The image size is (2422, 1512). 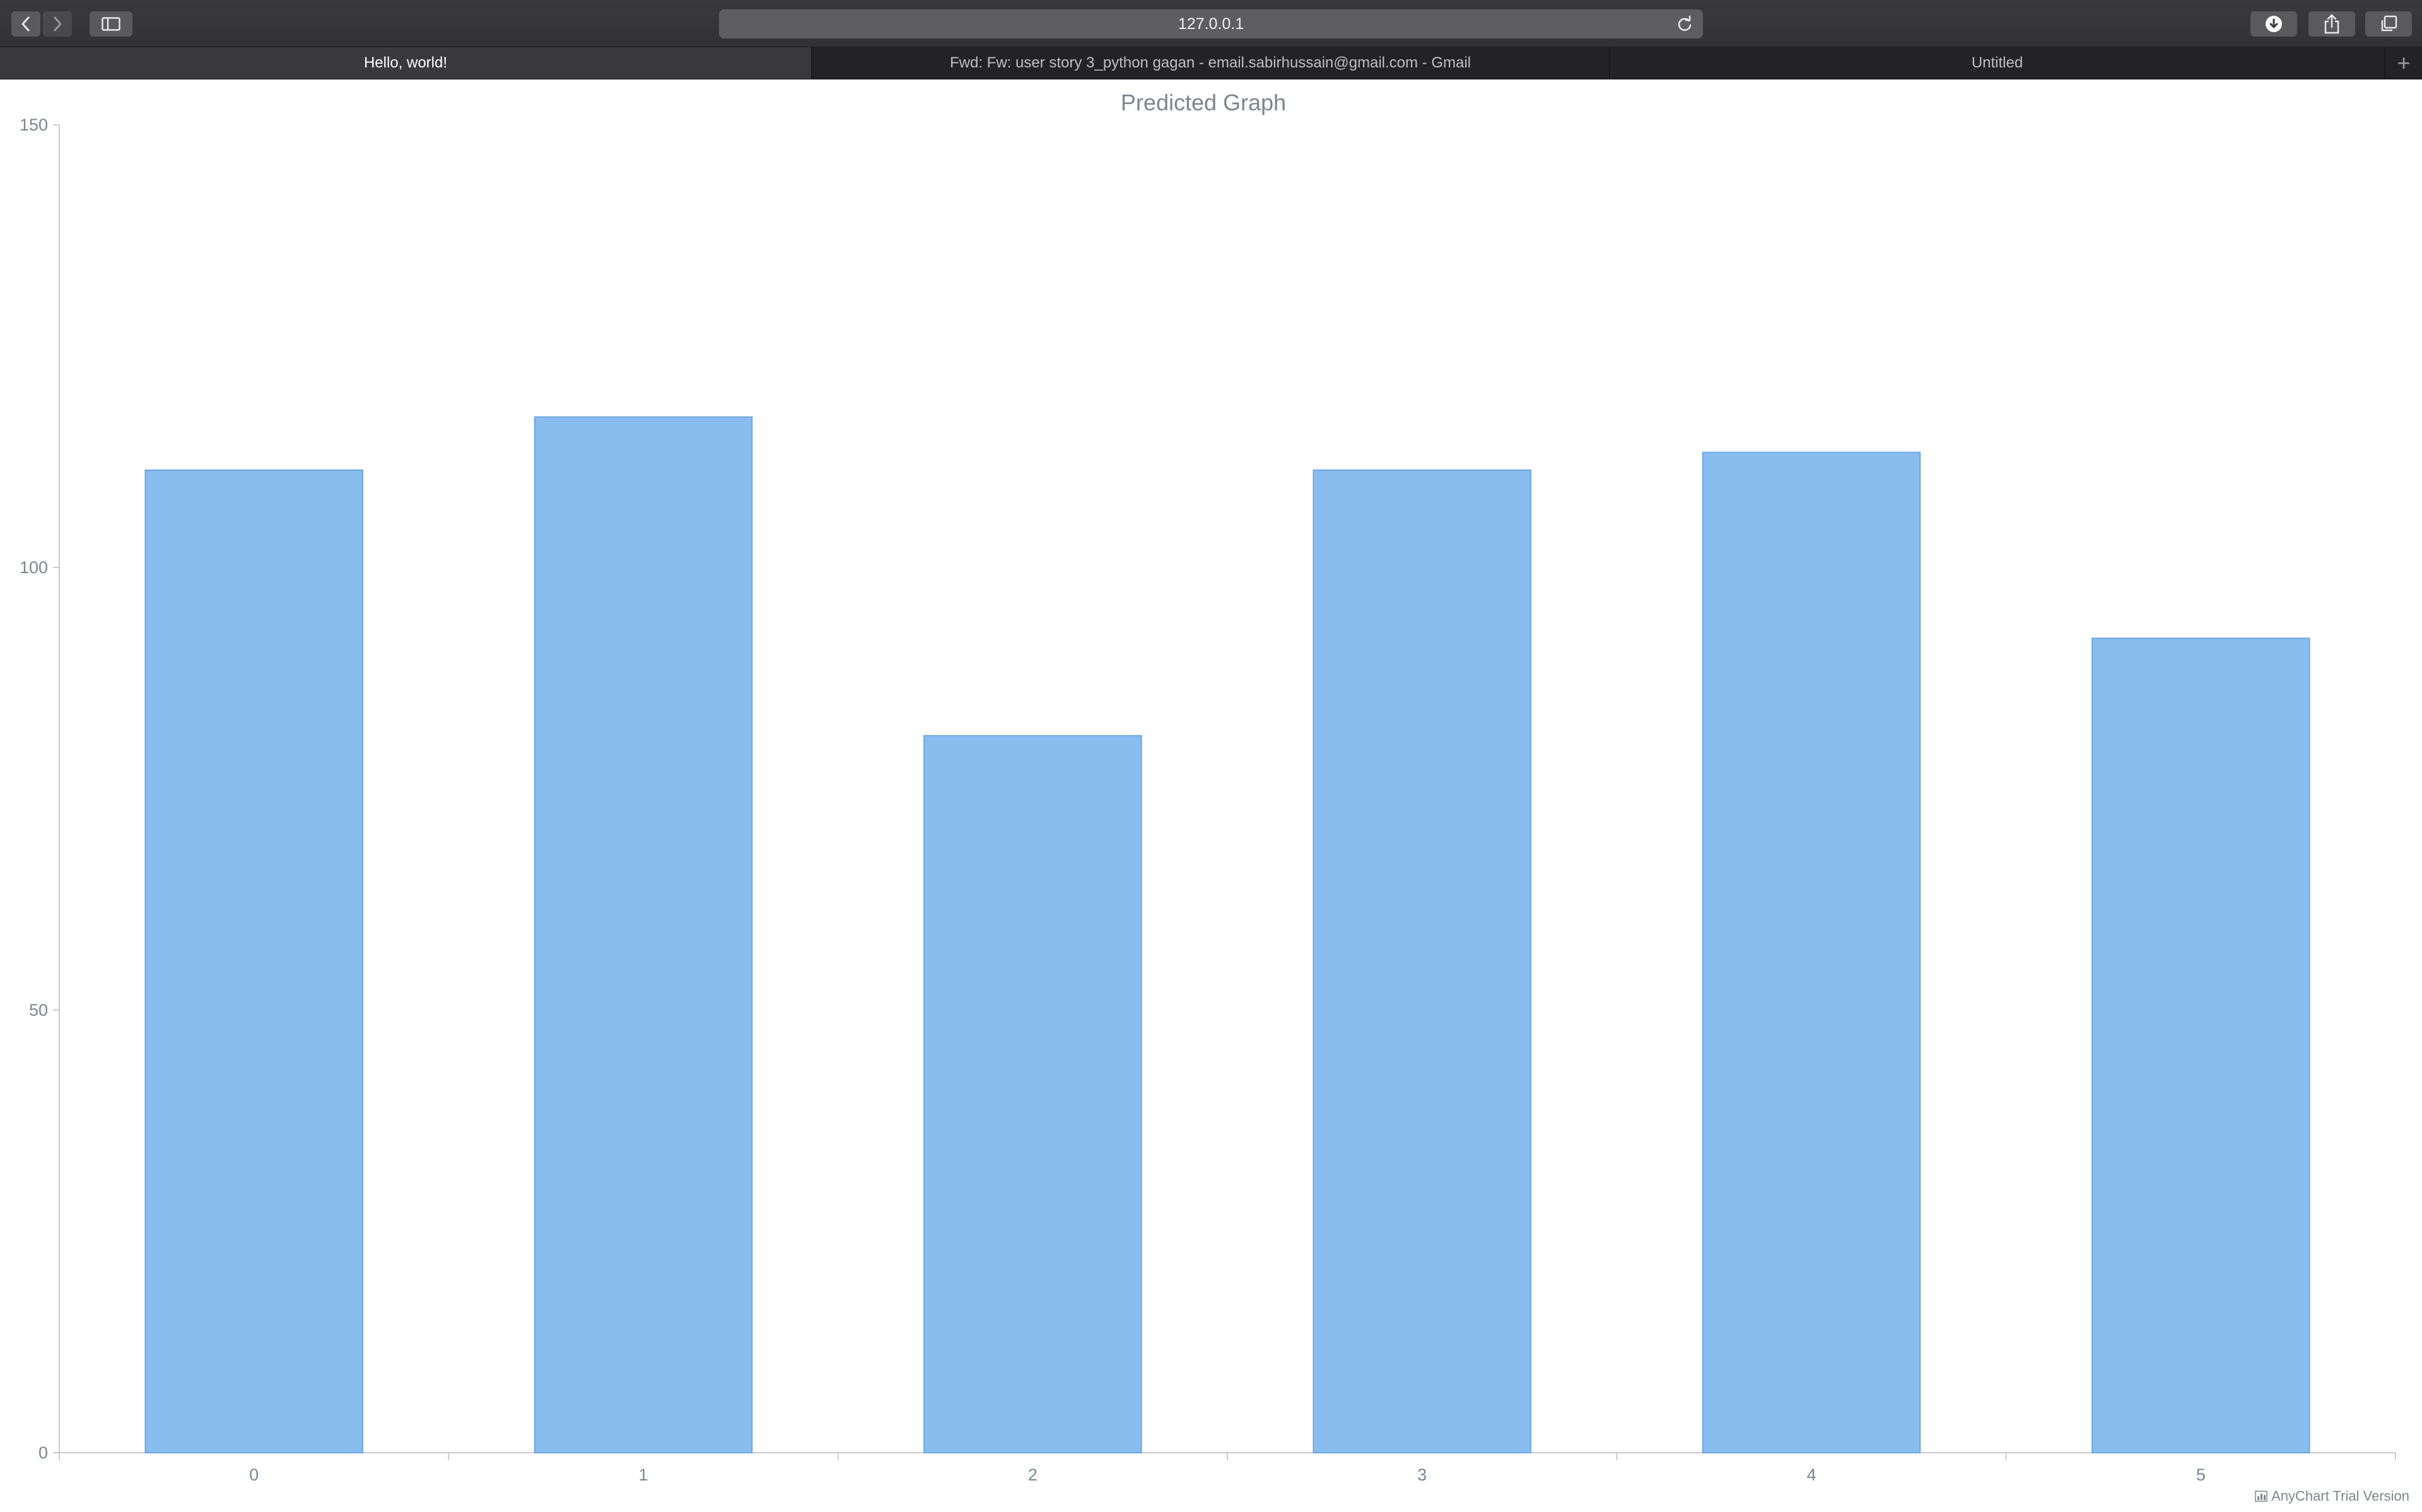 I want to click on share-icon, so click(x=2331, y=24).